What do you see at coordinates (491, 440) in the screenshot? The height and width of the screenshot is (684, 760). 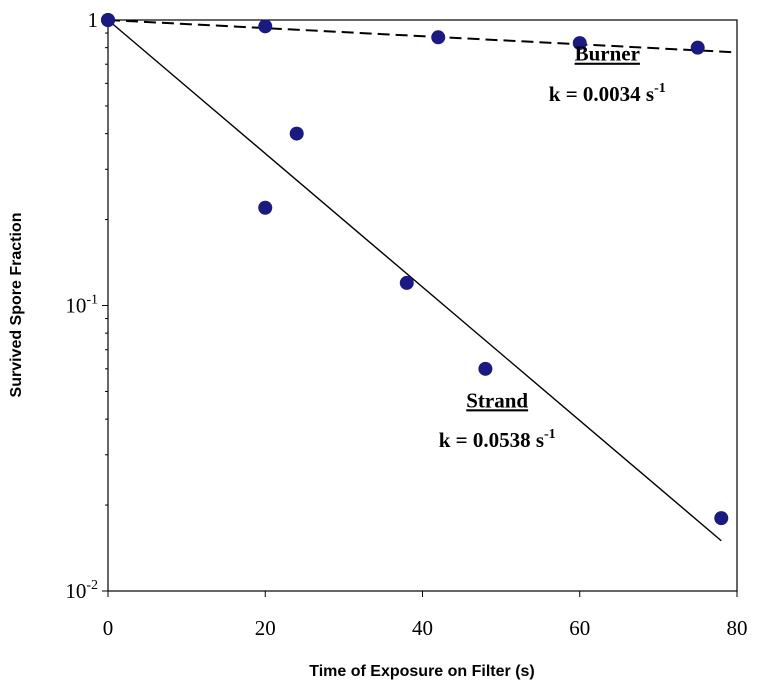 I see `annotation-rate-value: k = 0.0538 s` at bounding box center [491, 440].